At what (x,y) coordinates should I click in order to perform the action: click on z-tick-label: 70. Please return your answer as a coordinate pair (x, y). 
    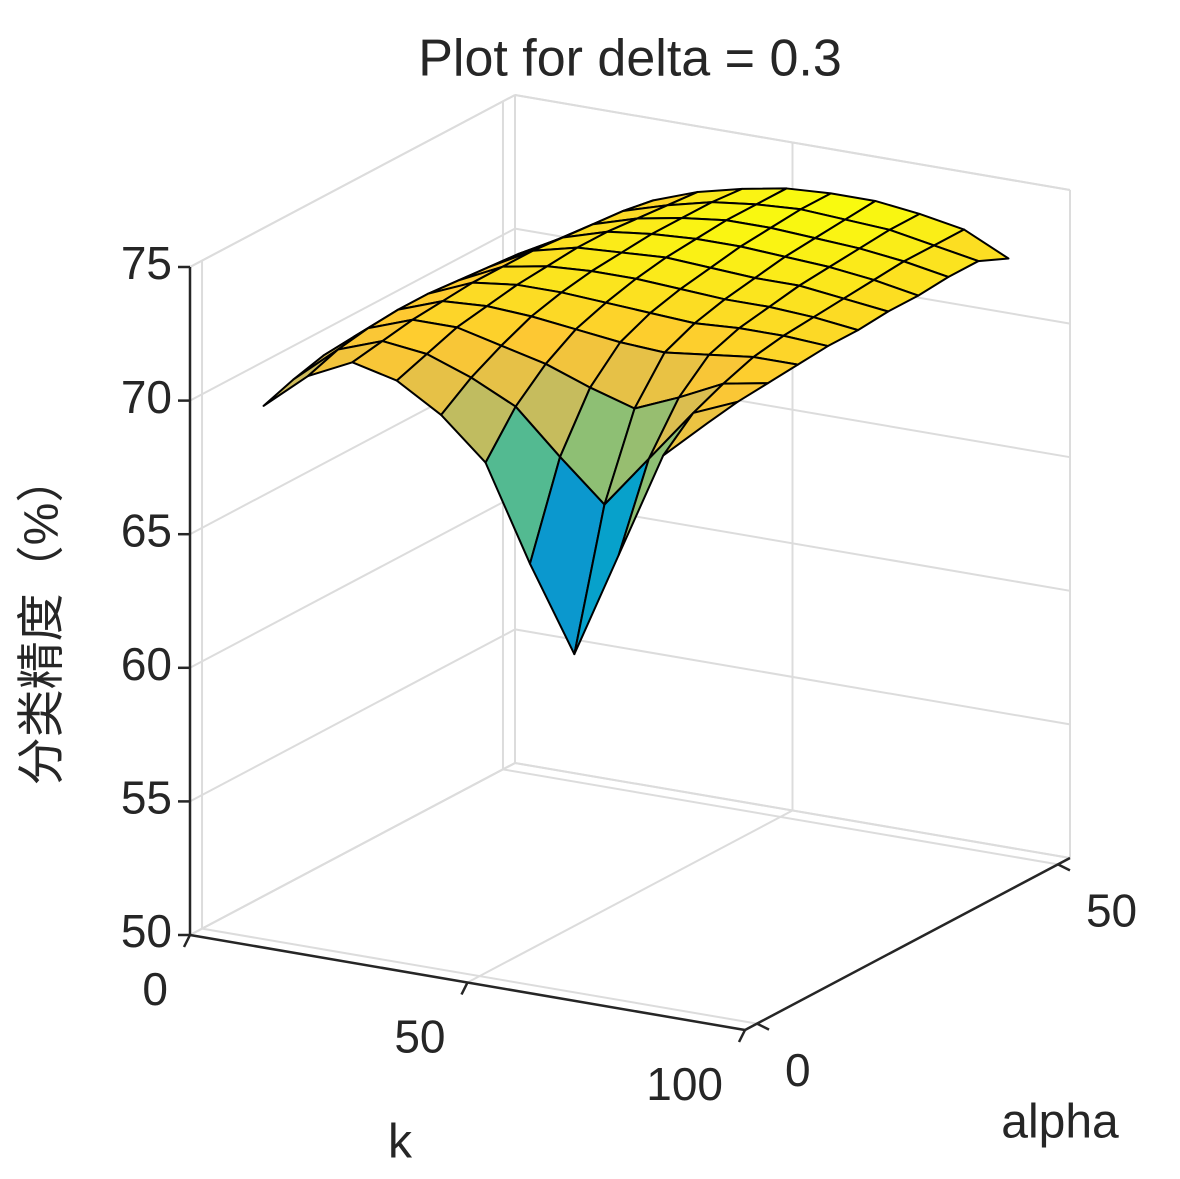
    Looking at the image, I should click on (146, 397).